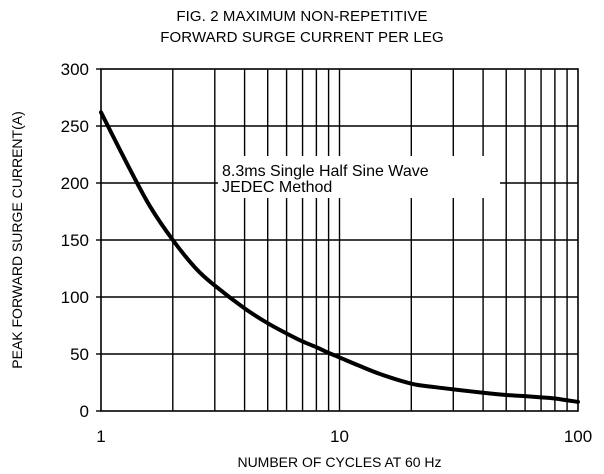  What do you see at coordinates (79, 354) in the screenshot?
I see `y-tick-label: 50` at bounding box center [79, 354].